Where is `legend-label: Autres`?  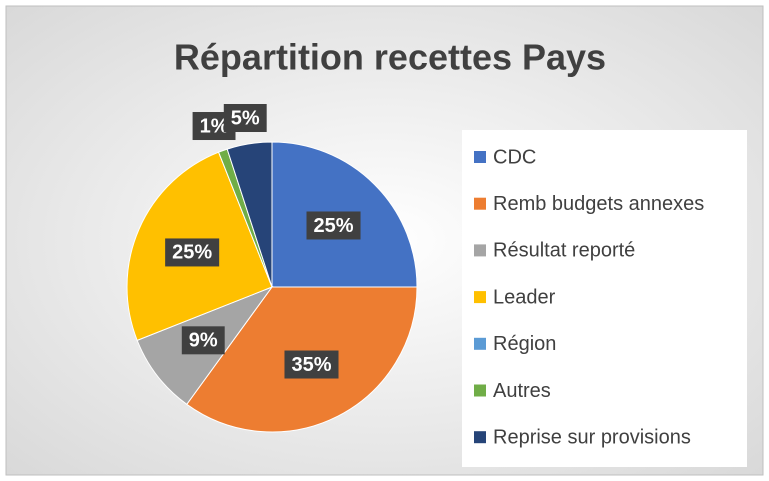 legend-label: Autres is located at coordinates (522, 391).